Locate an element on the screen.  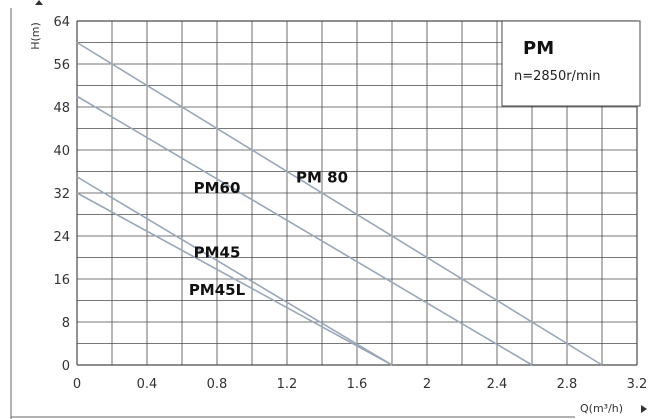
x-axis-title: Q(m³/h) is located at coordinates (329, 410).